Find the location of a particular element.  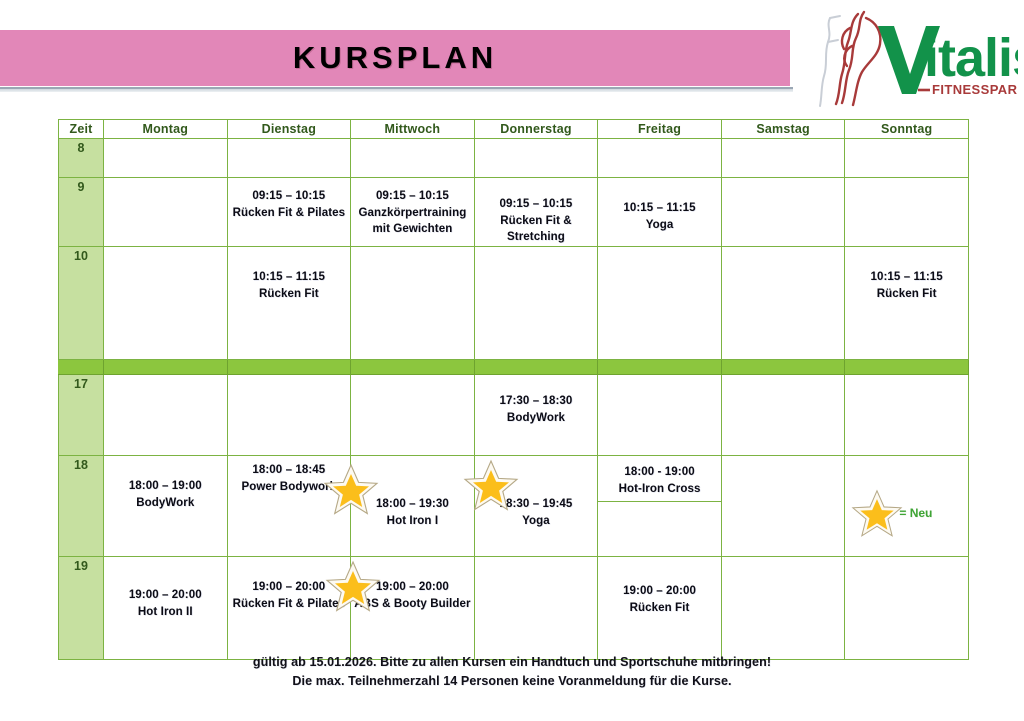

cell-freitag-19: 19:00 – 20:00 Rücken Fit is located at coordinates (659, 608).